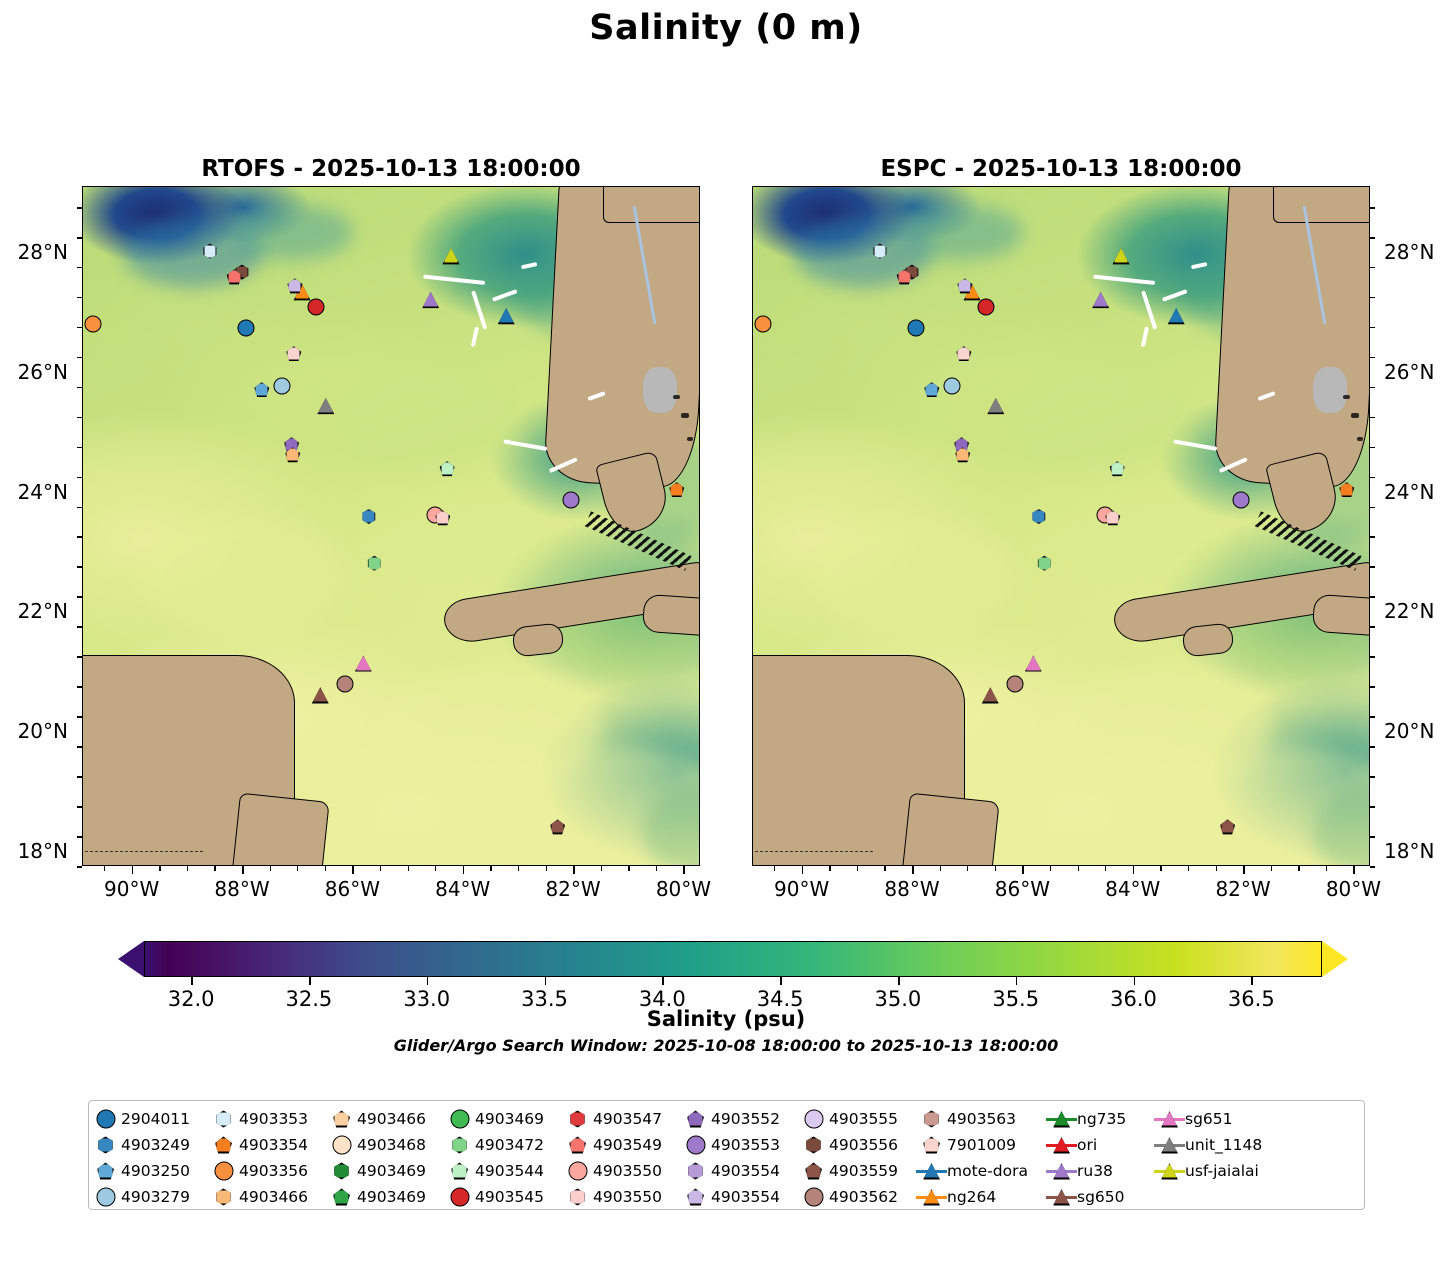 This screenshot has width=1452, height=1264. I want to click on legend-item-4903553: 4903553, so click(745, 1145).